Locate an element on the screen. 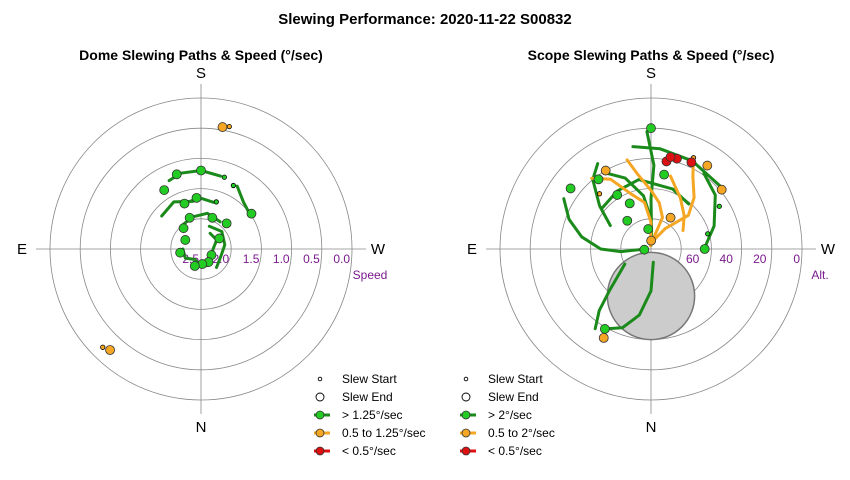 The image size is (850, 480). radial-tick-label: 0.0 is located at coordinates (341, 259).